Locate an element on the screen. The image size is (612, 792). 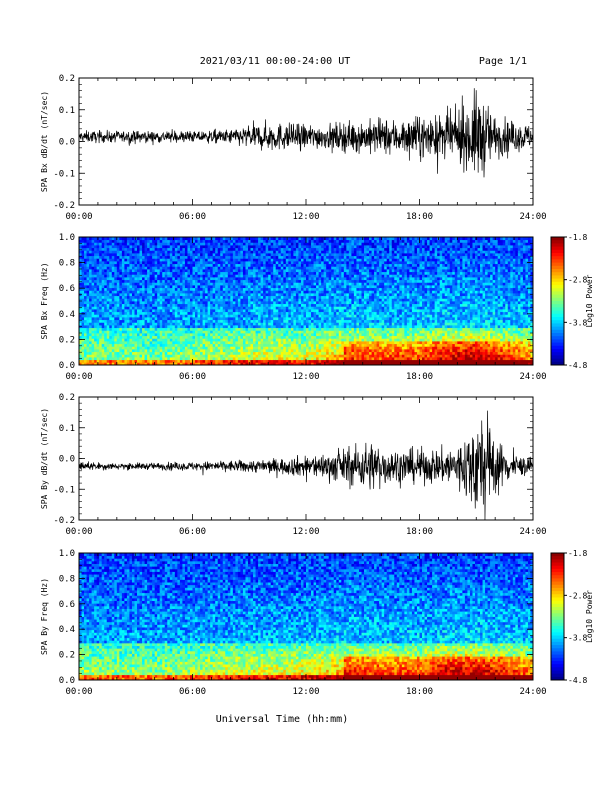
y-tick-label: 0.2 is located at coordinates (67, 79).